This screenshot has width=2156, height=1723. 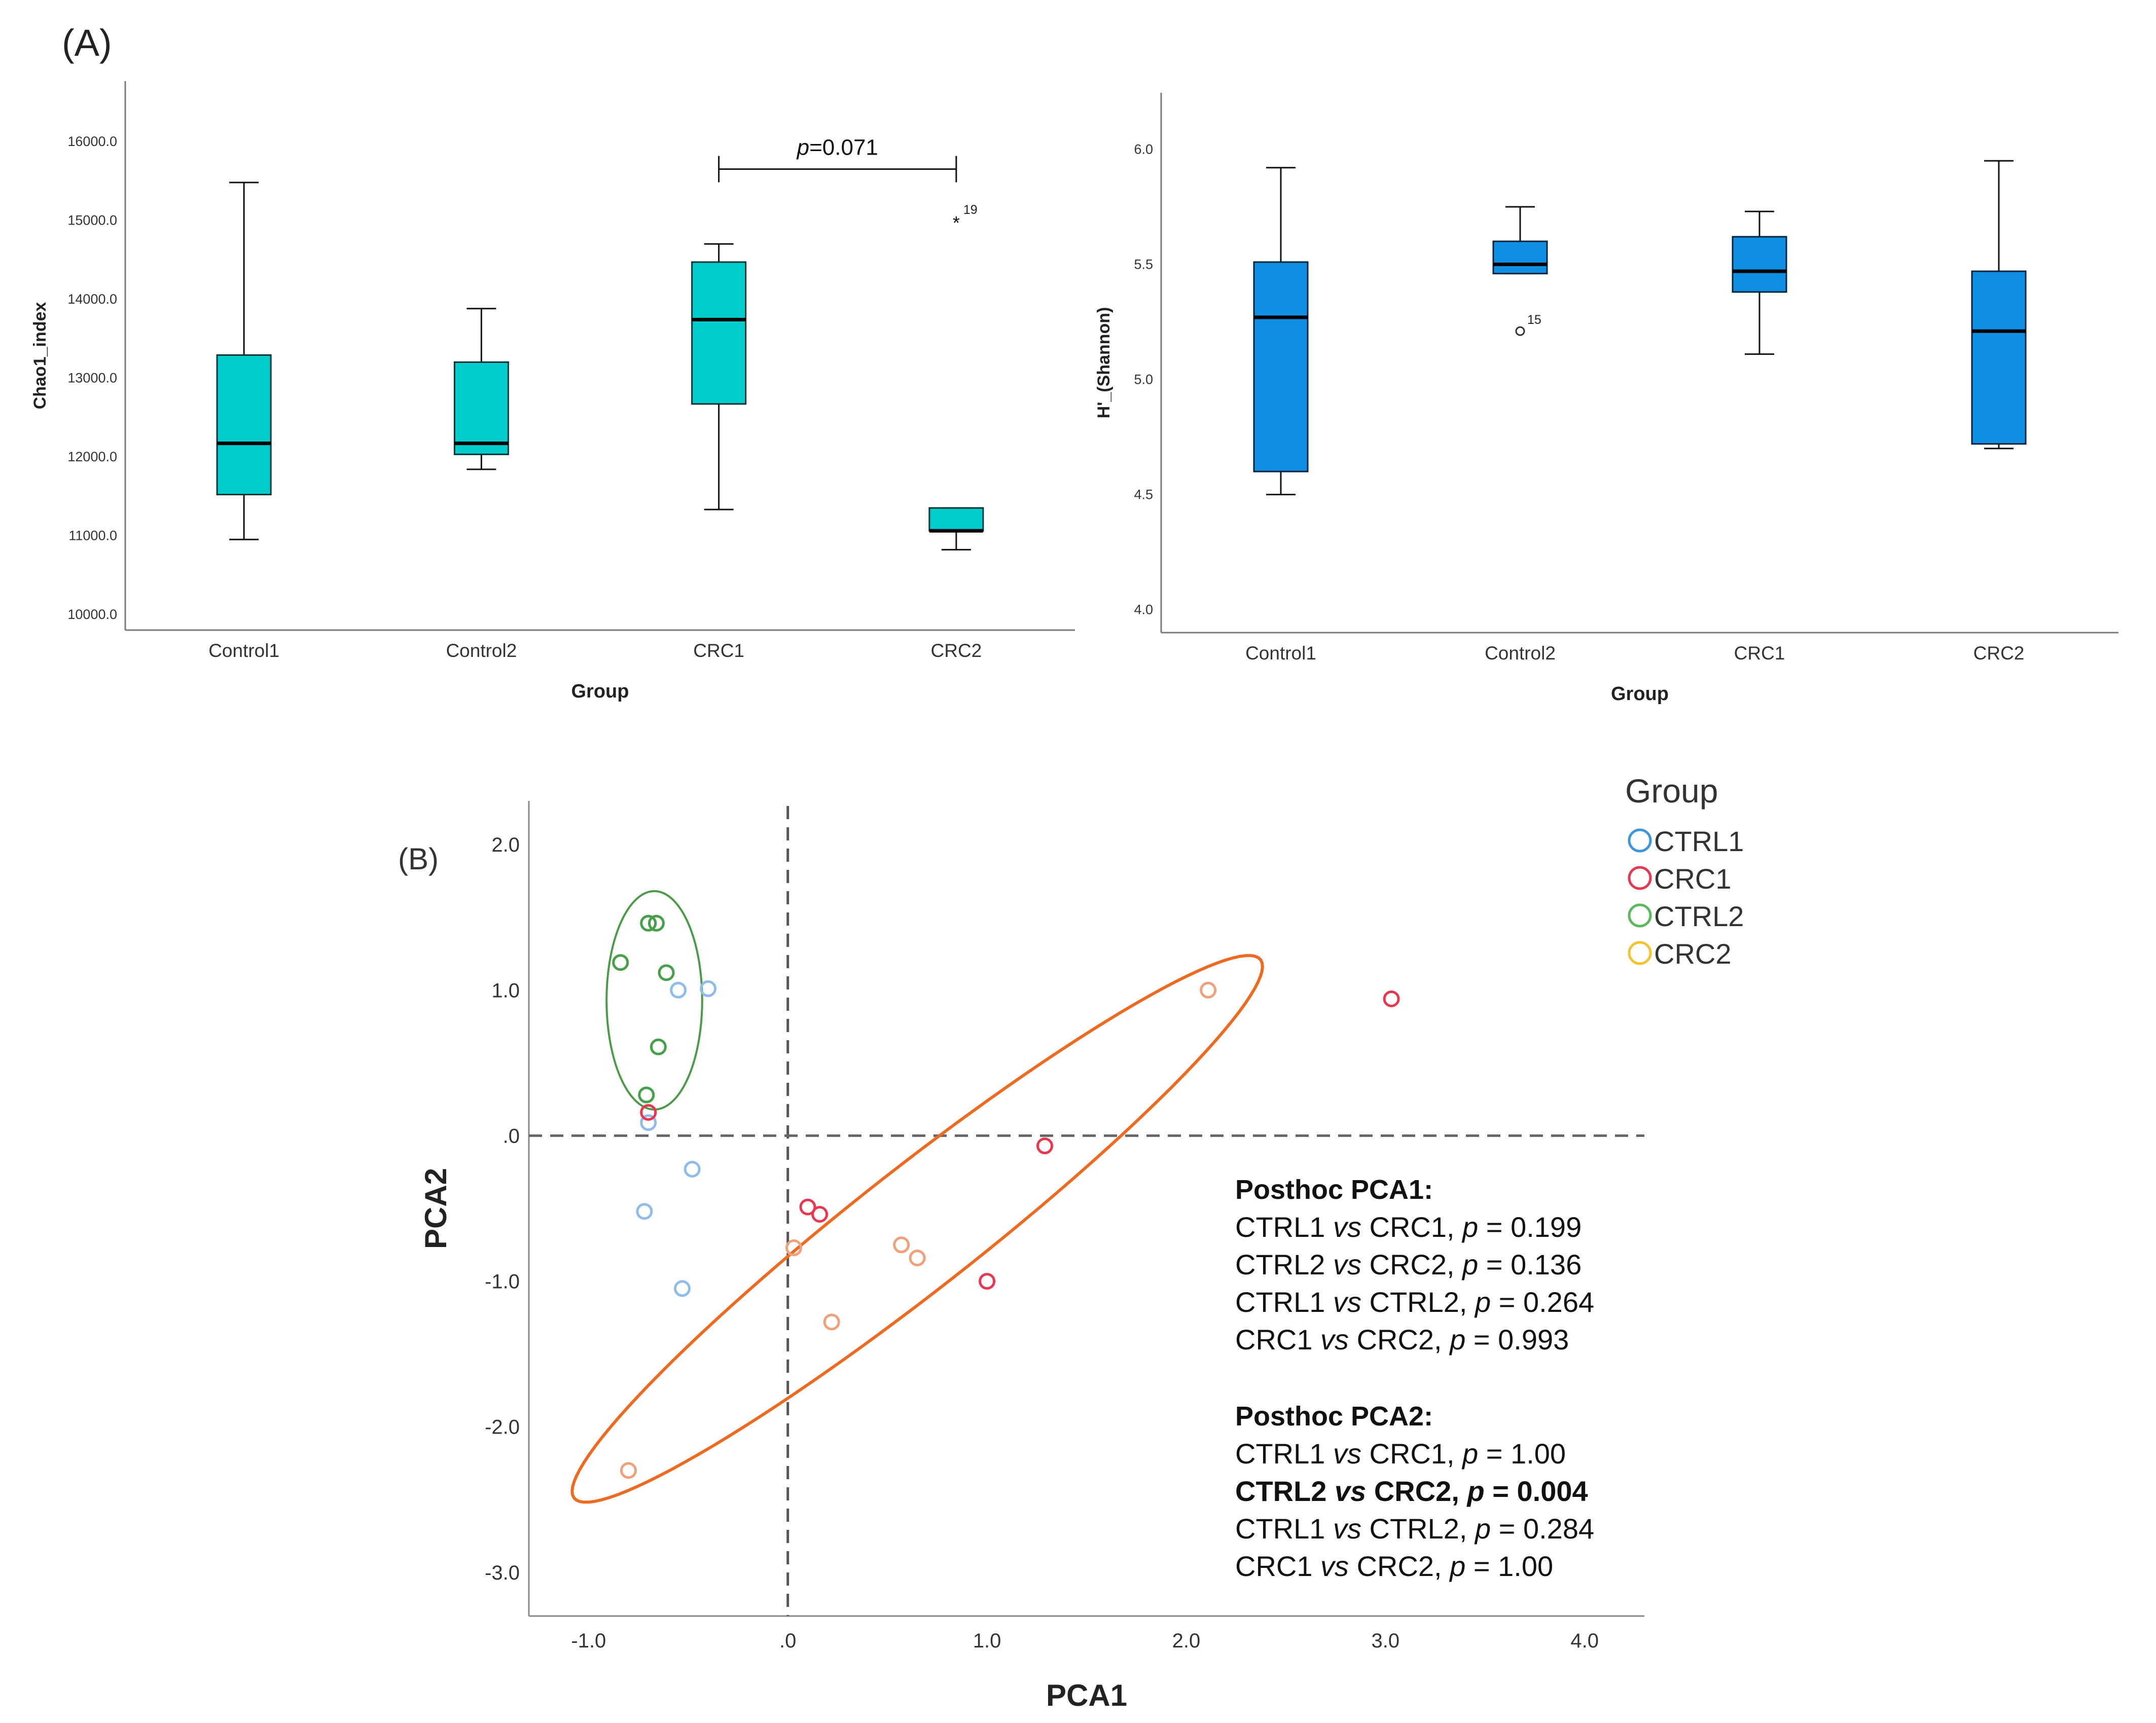 What do you see at coordinates (418, 859) in the screenshot?
I see `panel-b-label: (B)` at bounding box center [418, 859].